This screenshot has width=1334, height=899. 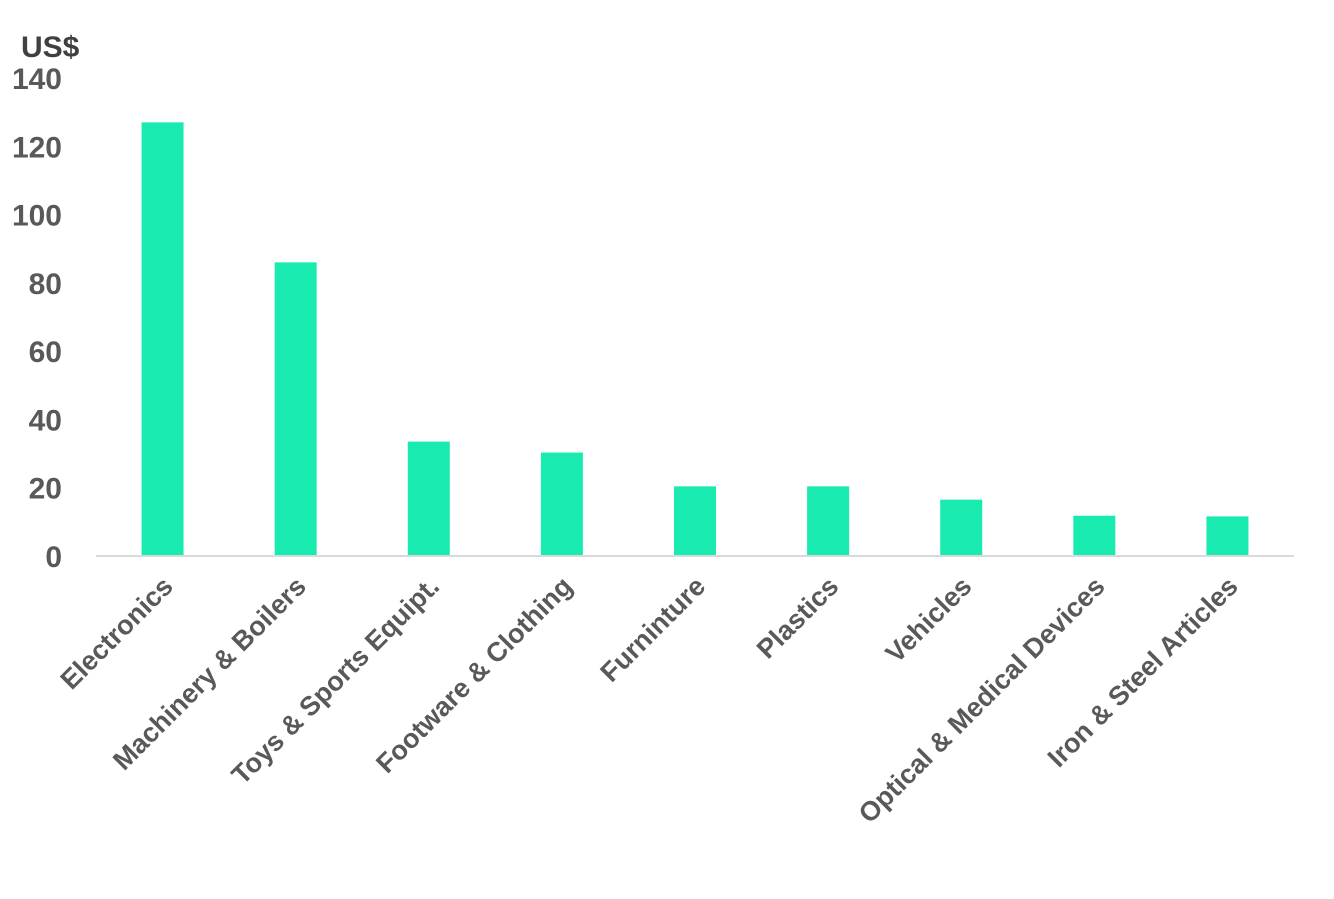 I want to click on y-tick-label: 100, so click(x=37, y=216).